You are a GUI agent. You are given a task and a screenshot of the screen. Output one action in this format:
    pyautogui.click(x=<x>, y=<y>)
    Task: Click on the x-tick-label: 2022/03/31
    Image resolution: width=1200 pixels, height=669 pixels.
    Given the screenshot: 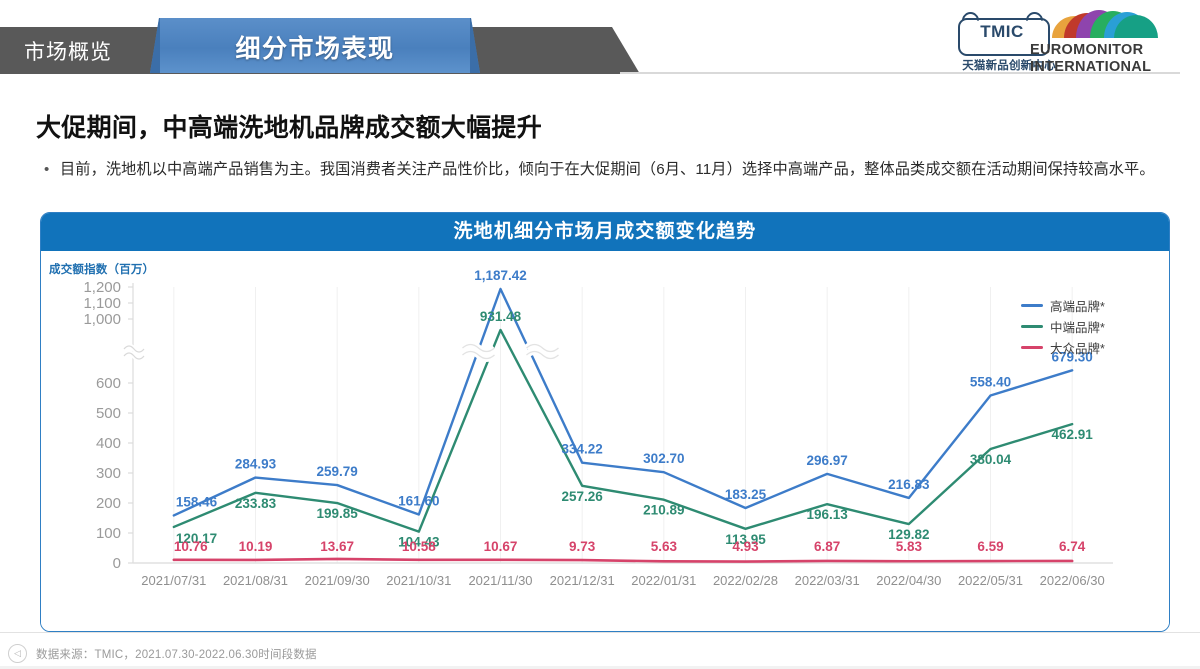 What is the action you would take?
    pyautogui.click(x=827, y=580)
    